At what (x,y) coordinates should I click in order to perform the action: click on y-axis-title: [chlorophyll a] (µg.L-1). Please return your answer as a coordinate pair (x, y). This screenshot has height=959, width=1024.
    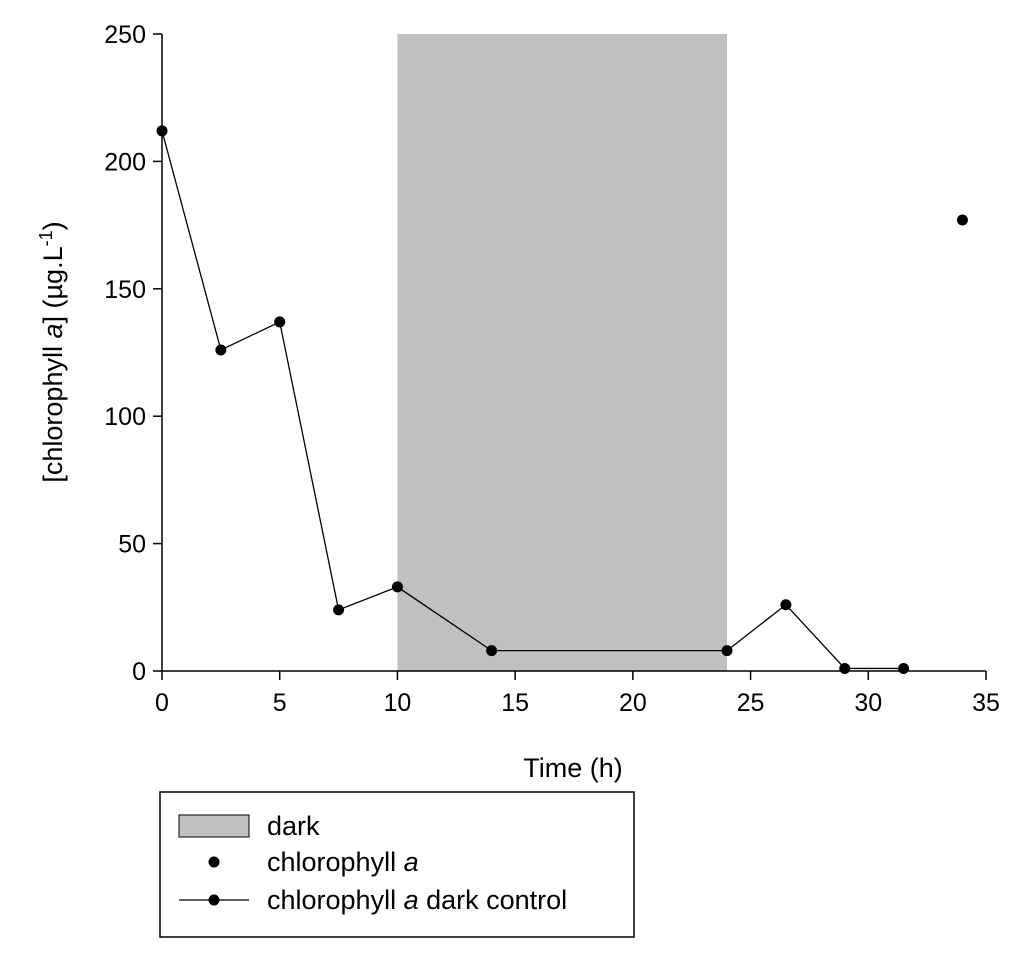
    Looking at the image, I should click on (52, 351).